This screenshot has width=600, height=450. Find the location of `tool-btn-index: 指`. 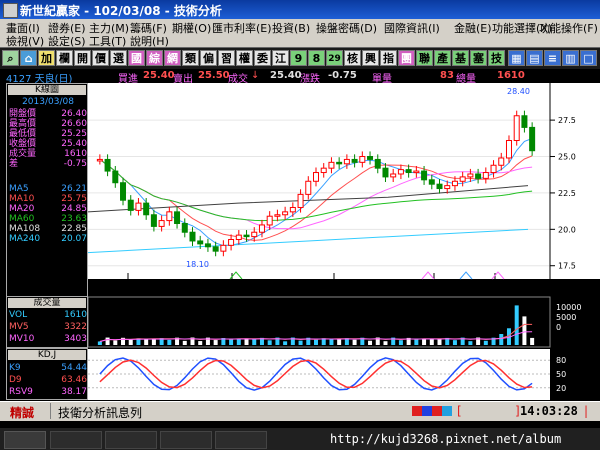

tool-btn-index: 指 is located at coordinates (388, 58).